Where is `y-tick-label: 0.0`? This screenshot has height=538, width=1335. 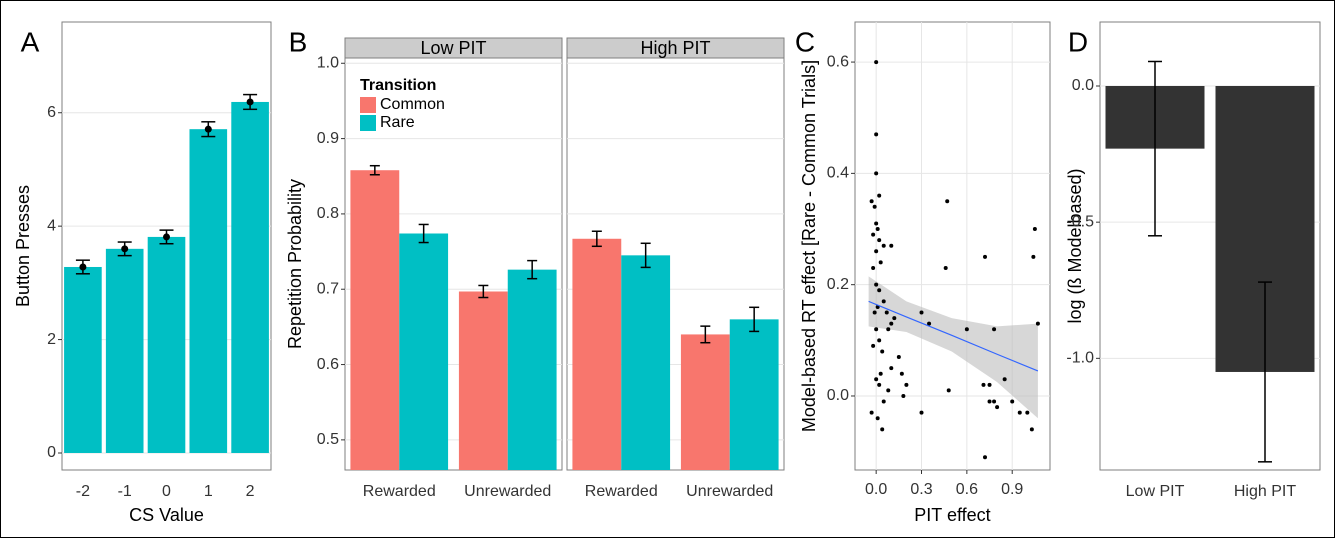
y-tick-label: 0.0 is located at coordinates (1083, 85).